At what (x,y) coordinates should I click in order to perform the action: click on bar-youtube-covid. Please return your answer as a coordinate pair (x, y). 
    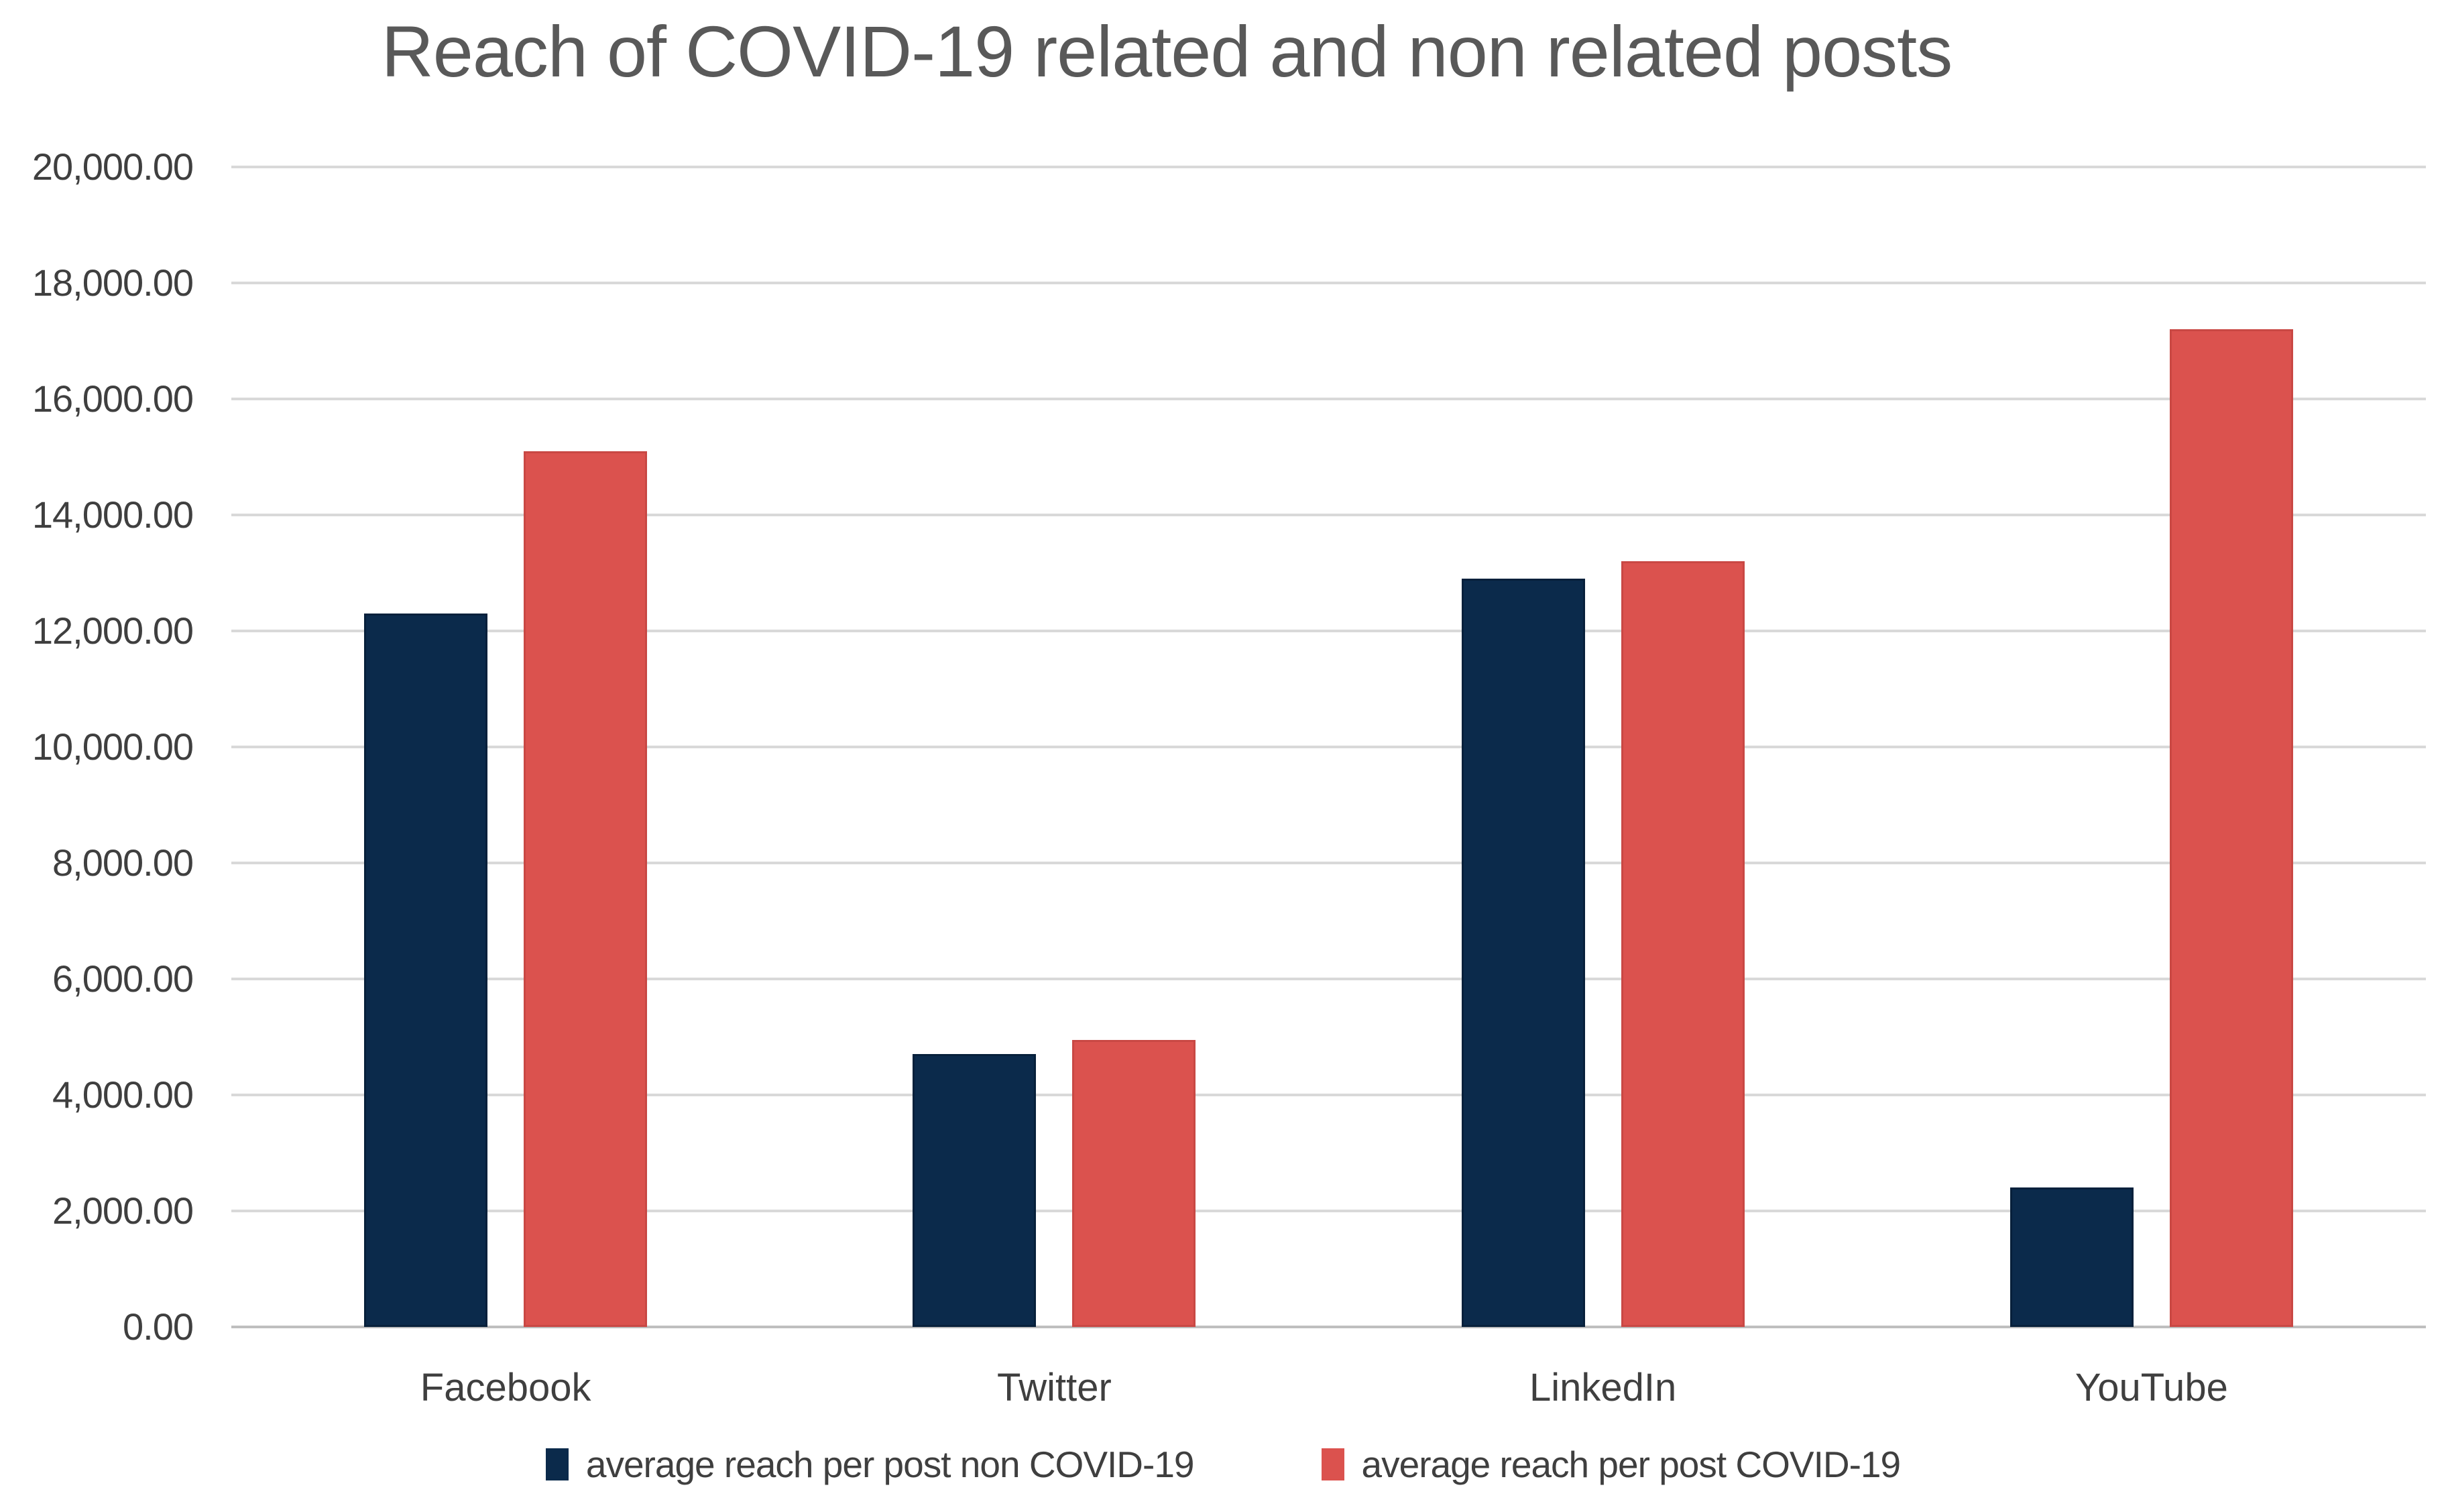
    Looking at the image, I should click on (2231, 828).